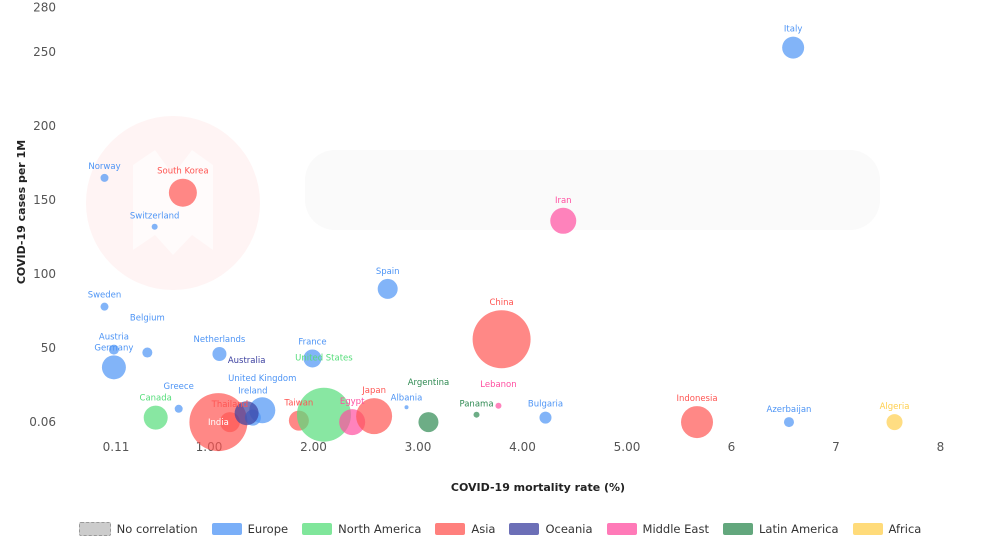 Image resolution: width=1000 pixels, height=553 pixels. I want to click on bubble-label: South Korea, so click(183, 172).